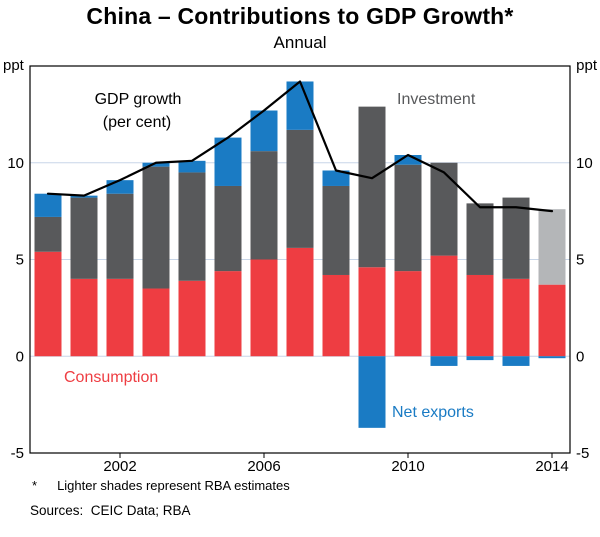 Image resolution: width=600 pixels, height=537 pixels. What do you see at coordinates (120, 187) in the screenshot?
I see `bar-net-exports-2002` at bounding box center [120, 187].